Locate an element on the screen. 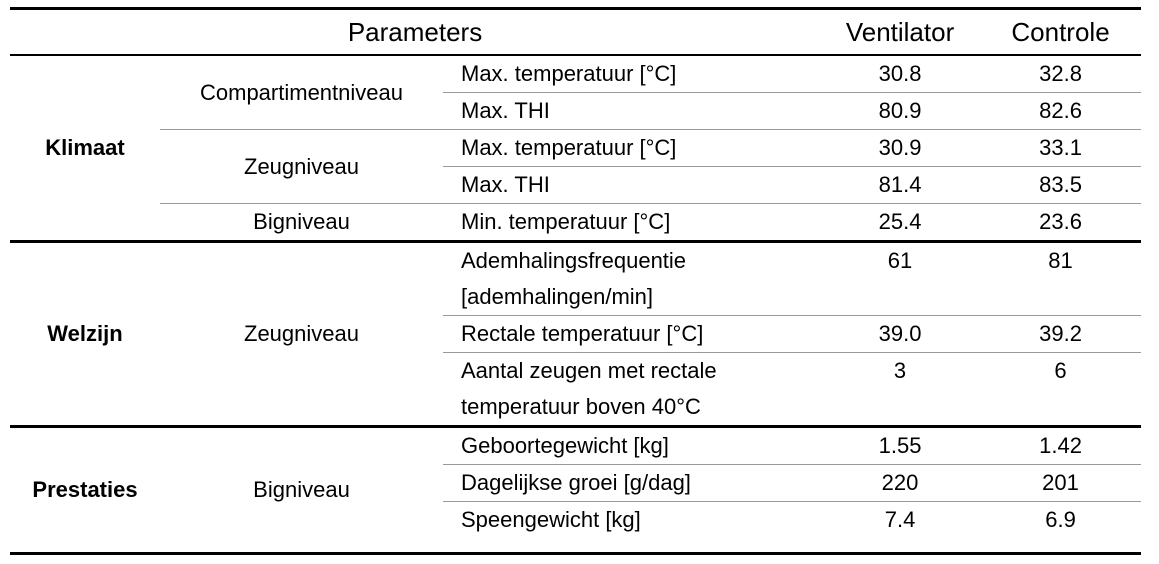 The width and height of the screenshot is (1159, 564). ventilator-cell: 30.8 is located at coordinates (900, 74).